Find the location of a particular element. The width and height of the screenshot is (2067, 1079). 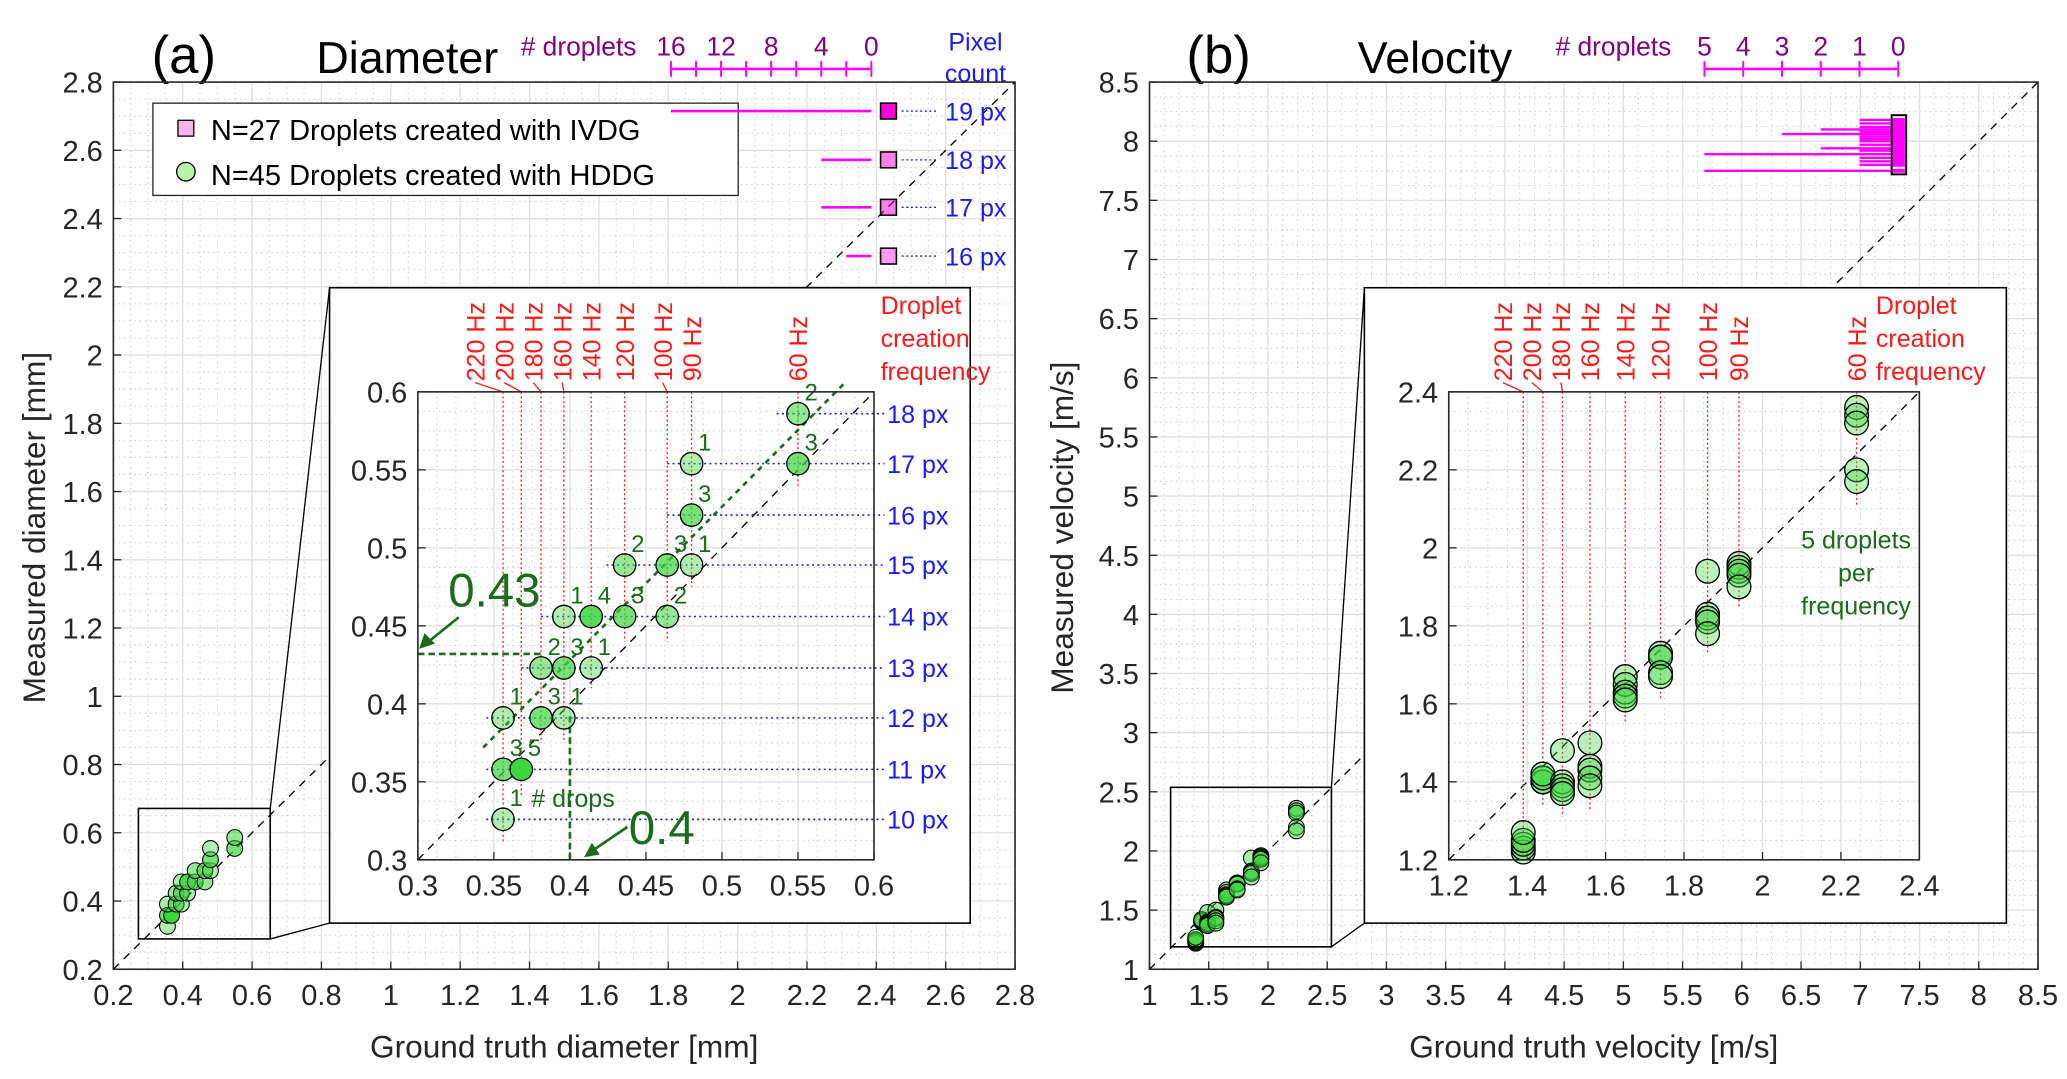

a-truth-value-label: 0.4 is located at coordinates (662, 828).